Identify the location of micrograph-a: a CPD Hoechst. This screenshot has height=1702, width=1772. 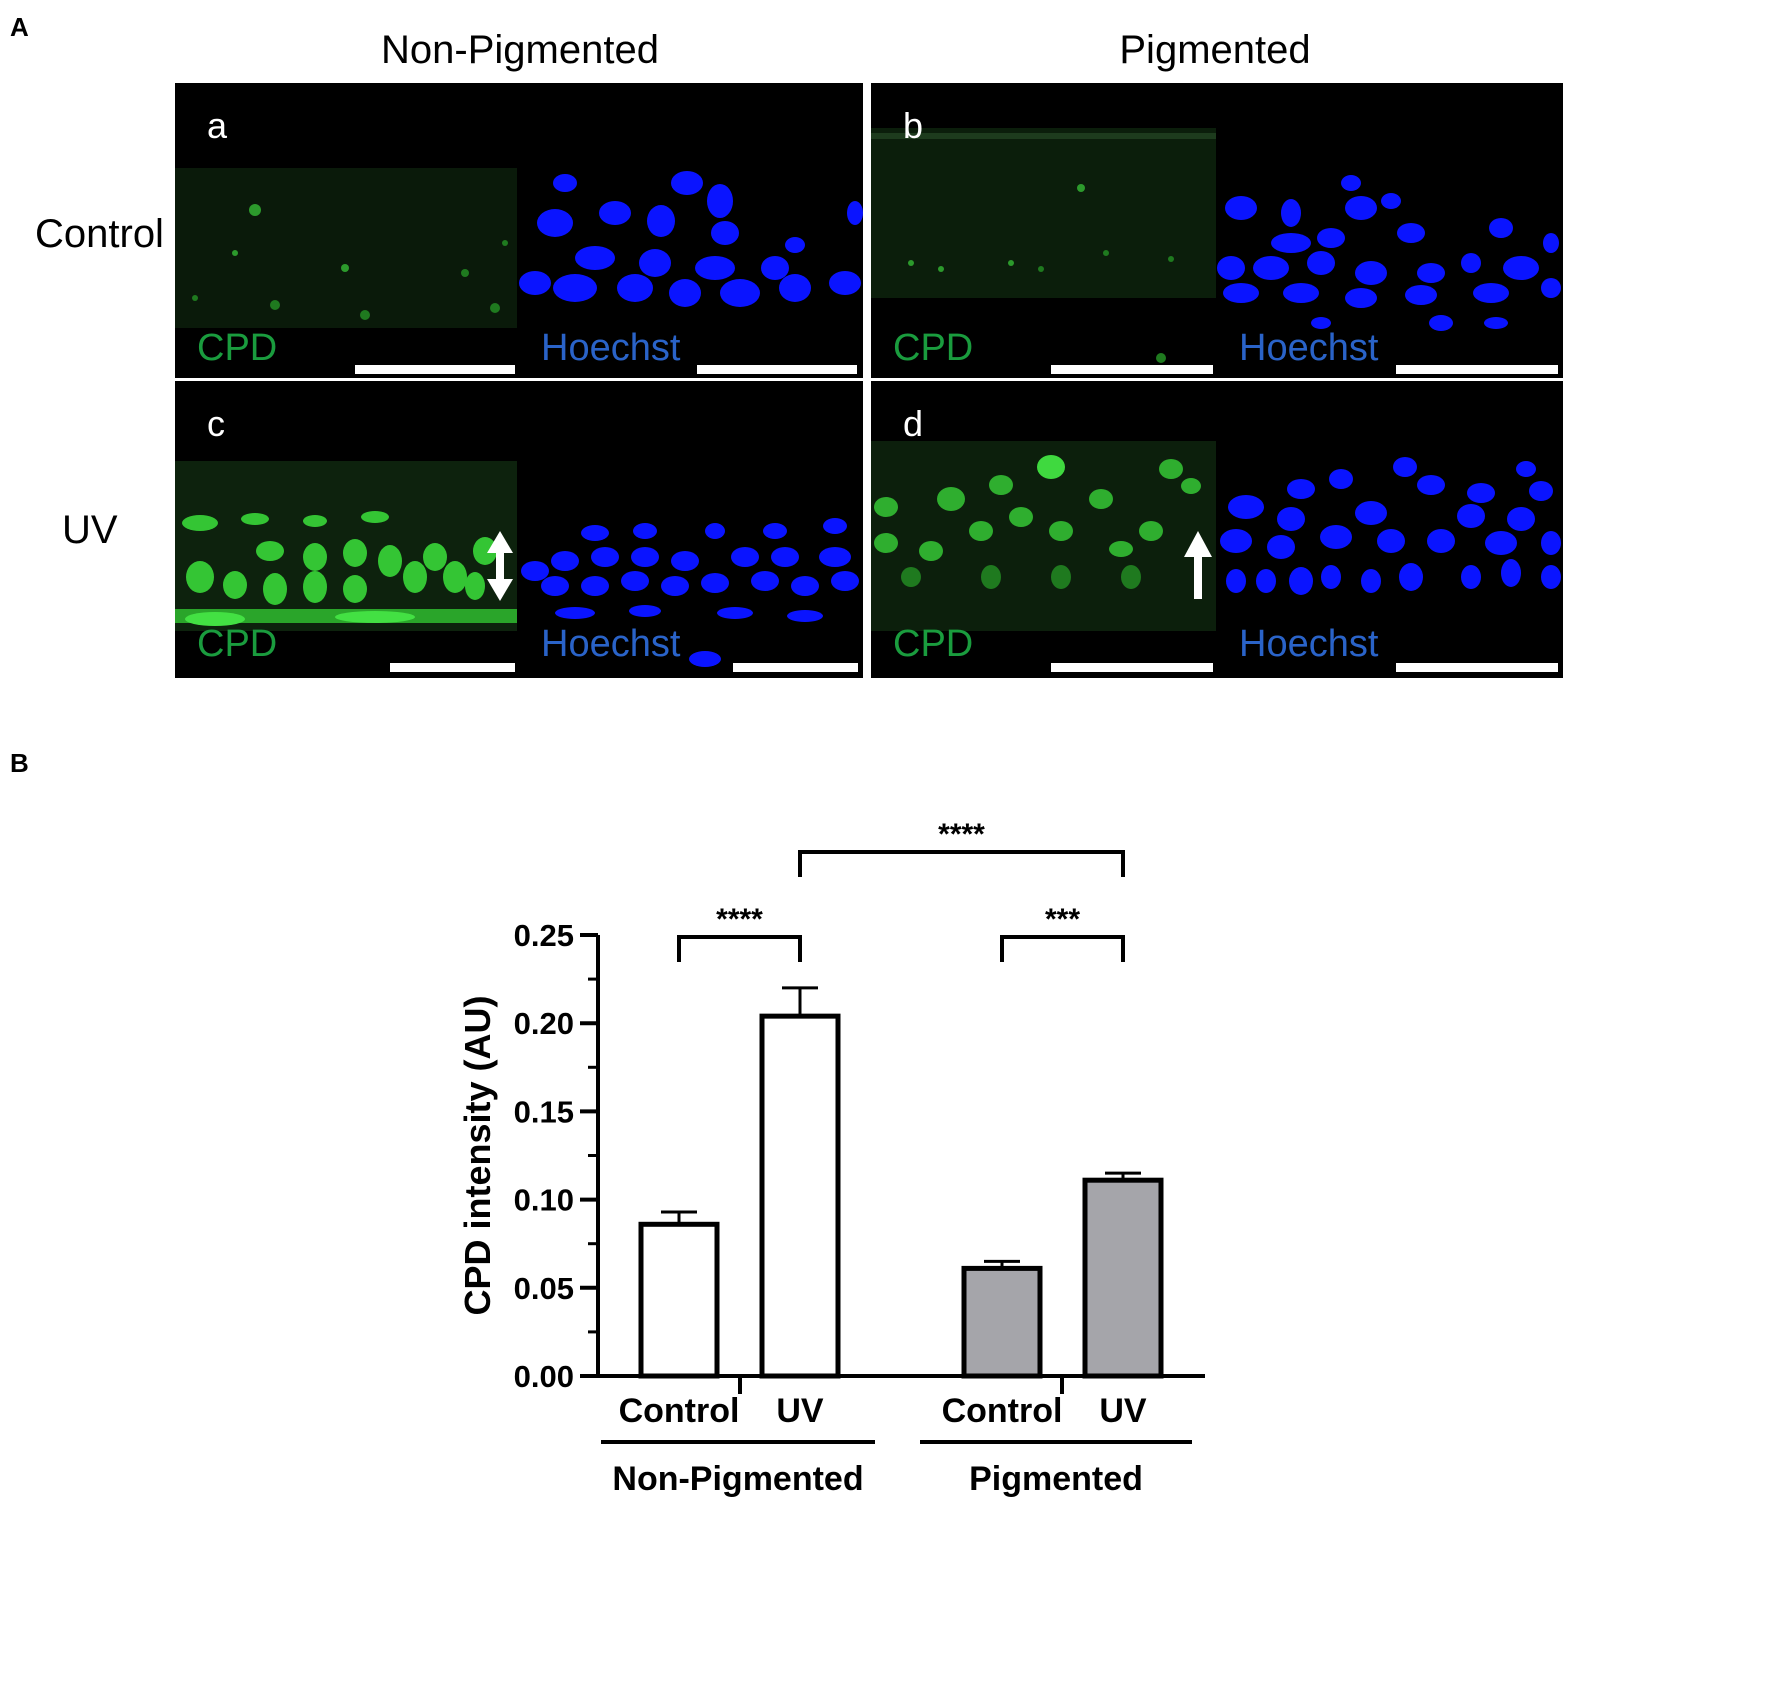
(519, 230).